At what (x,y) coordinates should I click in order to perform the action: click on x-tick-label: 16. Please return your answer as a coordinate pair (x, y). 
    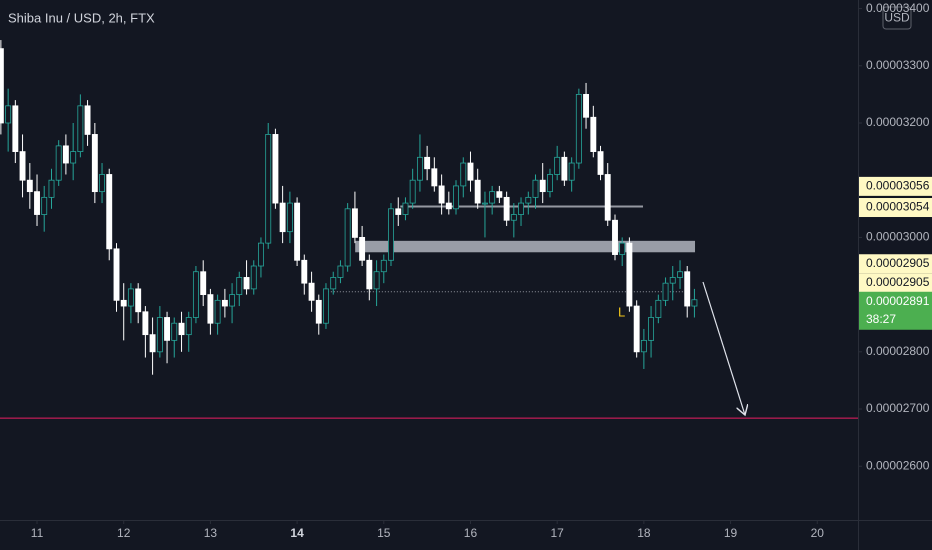
    Looking at the image, I should click on (471, 533).